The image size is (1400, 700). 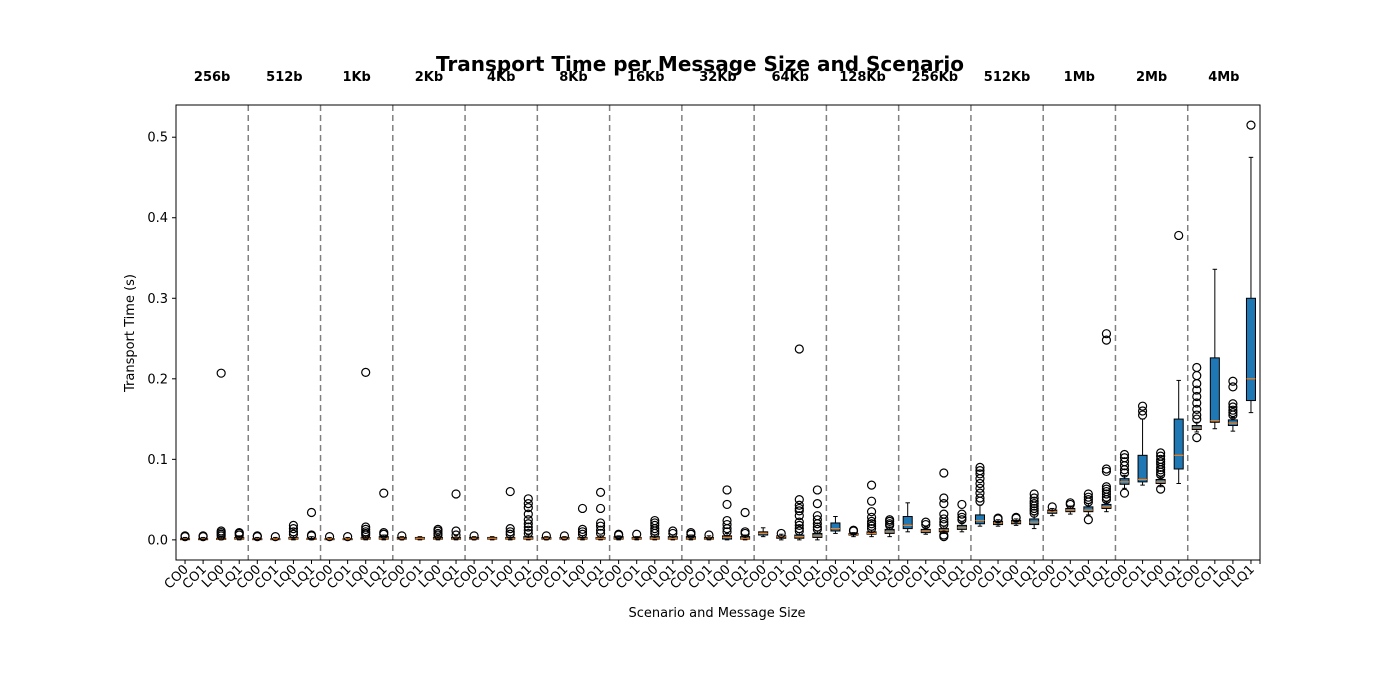 I want to click on box-16Kb-LQ1, so click(x=672, y=533).